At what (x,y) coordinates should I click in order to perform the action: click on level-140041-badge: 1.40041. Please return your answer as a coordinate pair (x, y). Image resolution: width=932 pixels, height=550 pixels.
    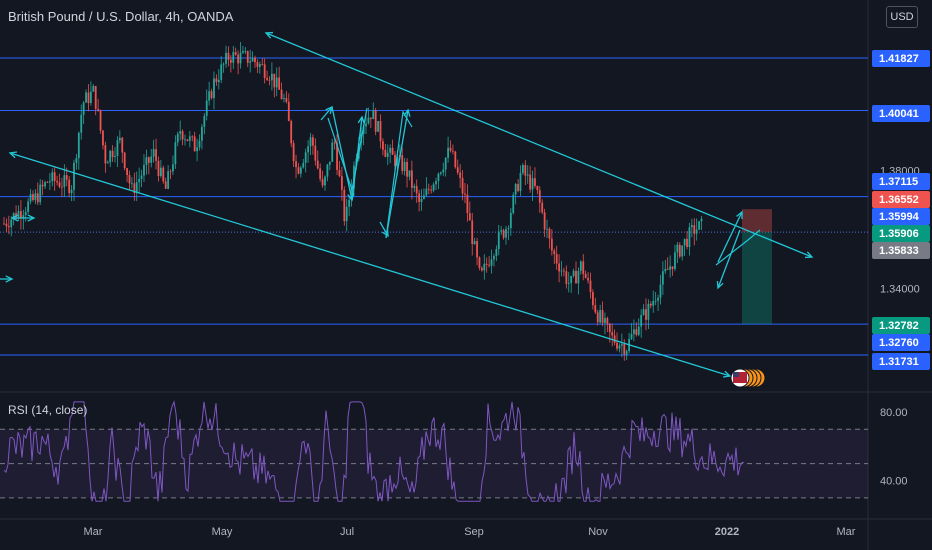
    Looking at the image, I should click on (901, 113).